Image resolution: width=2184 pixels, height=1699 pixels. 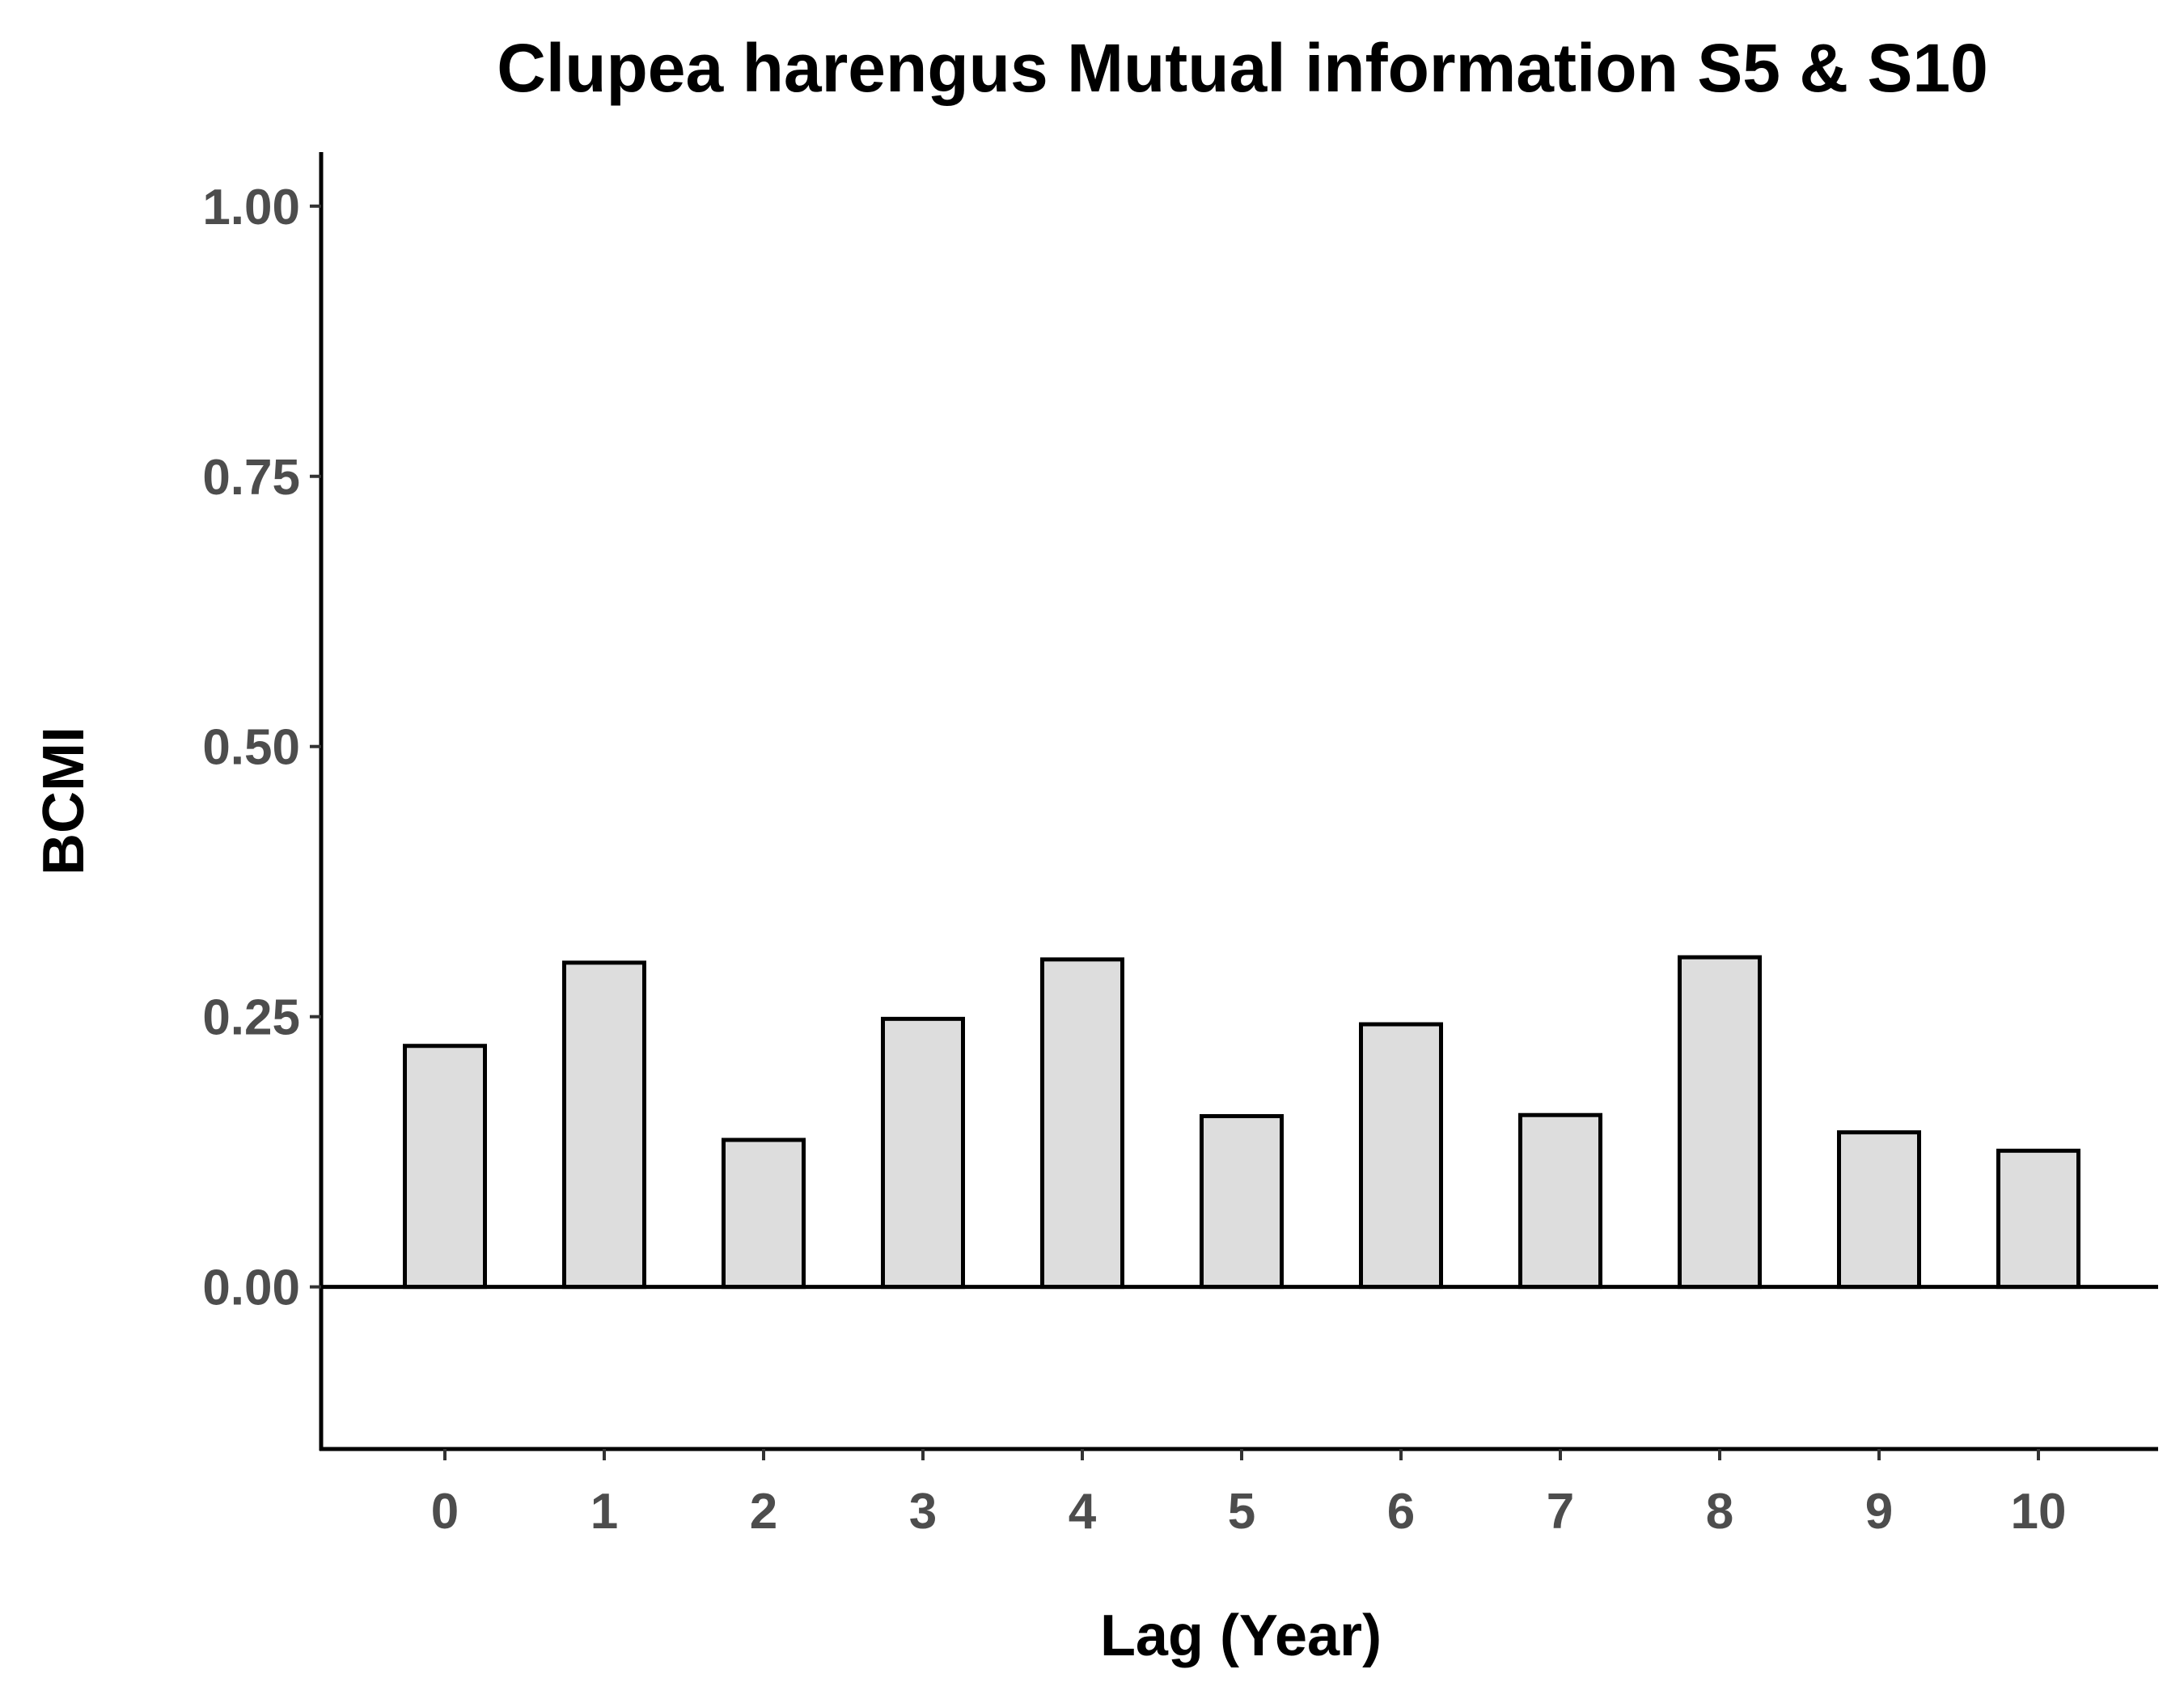 I want to click on x-axis-title: Lag (Year), so click(x=1241, y=1636).